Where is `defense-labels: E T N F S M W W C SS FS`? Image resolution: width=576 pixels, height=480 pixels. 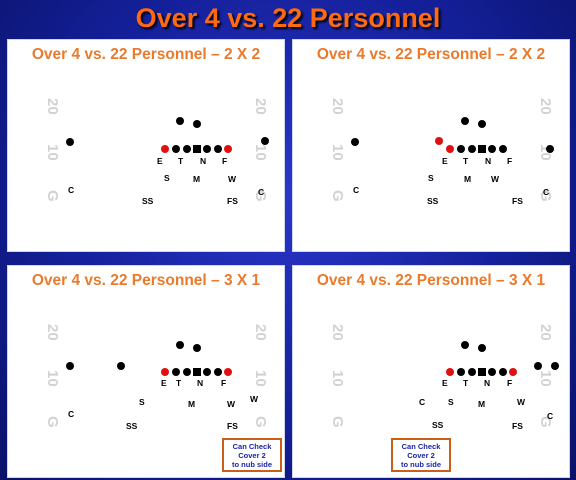
defense-labels: E T N F S M W W C SS FS is located at coordinates (163, 404).